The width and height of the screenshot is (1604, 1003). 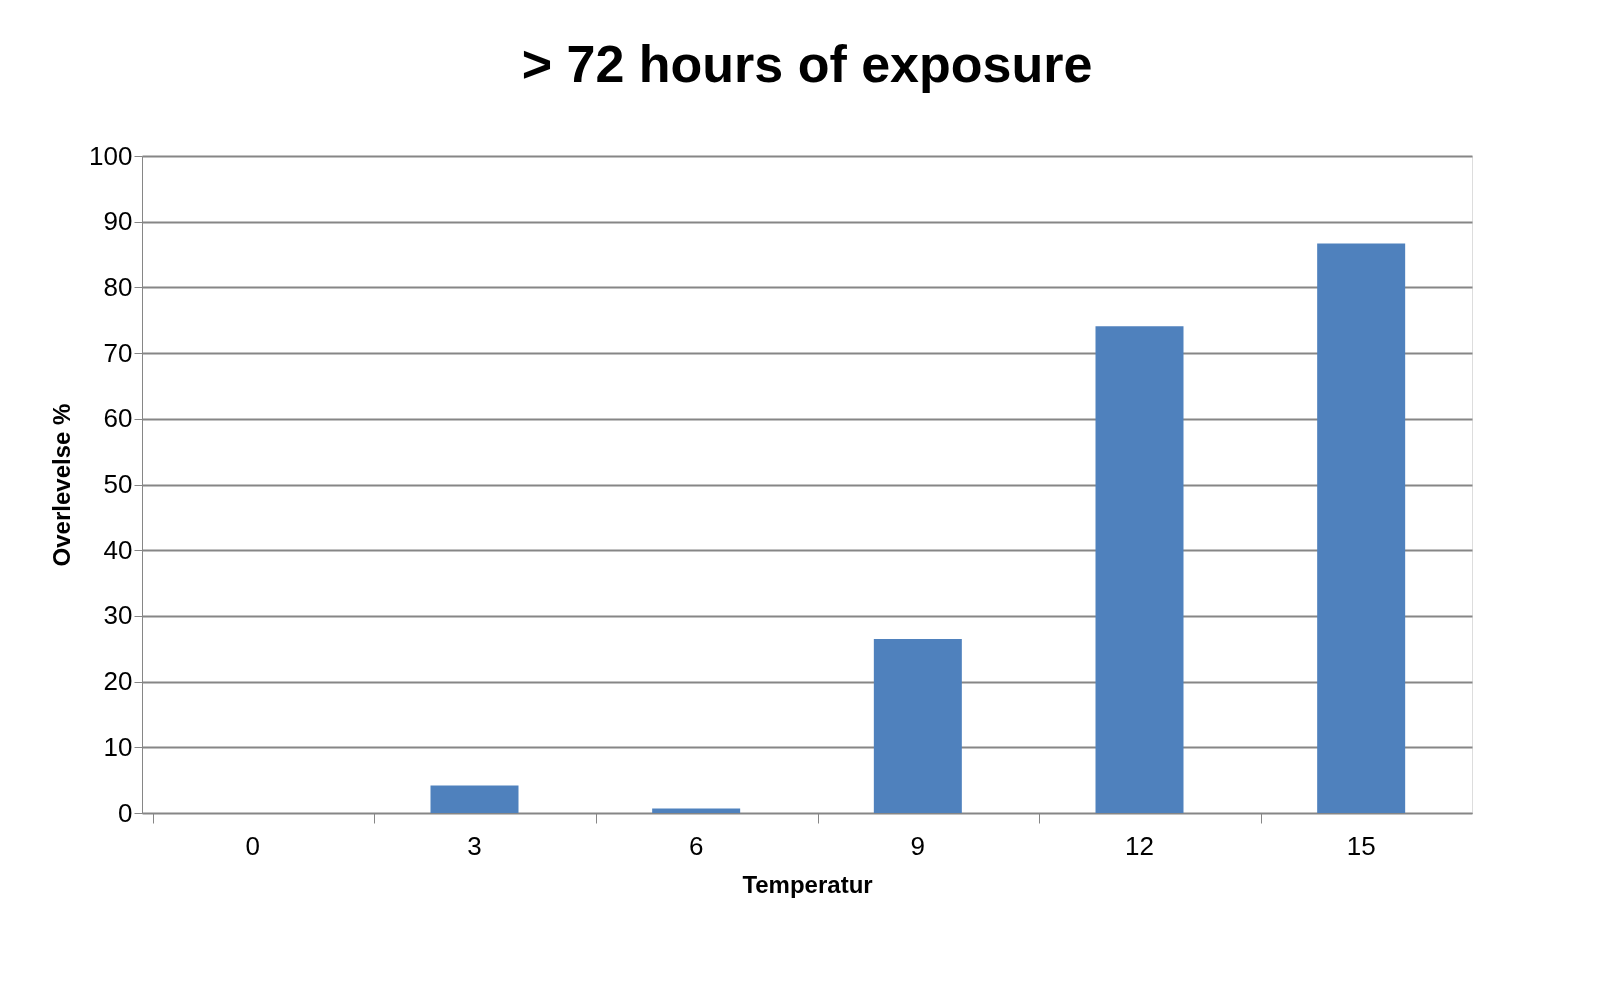 I want to click on y-axis-title: Overlevelse %, so click(x=62, y=485).